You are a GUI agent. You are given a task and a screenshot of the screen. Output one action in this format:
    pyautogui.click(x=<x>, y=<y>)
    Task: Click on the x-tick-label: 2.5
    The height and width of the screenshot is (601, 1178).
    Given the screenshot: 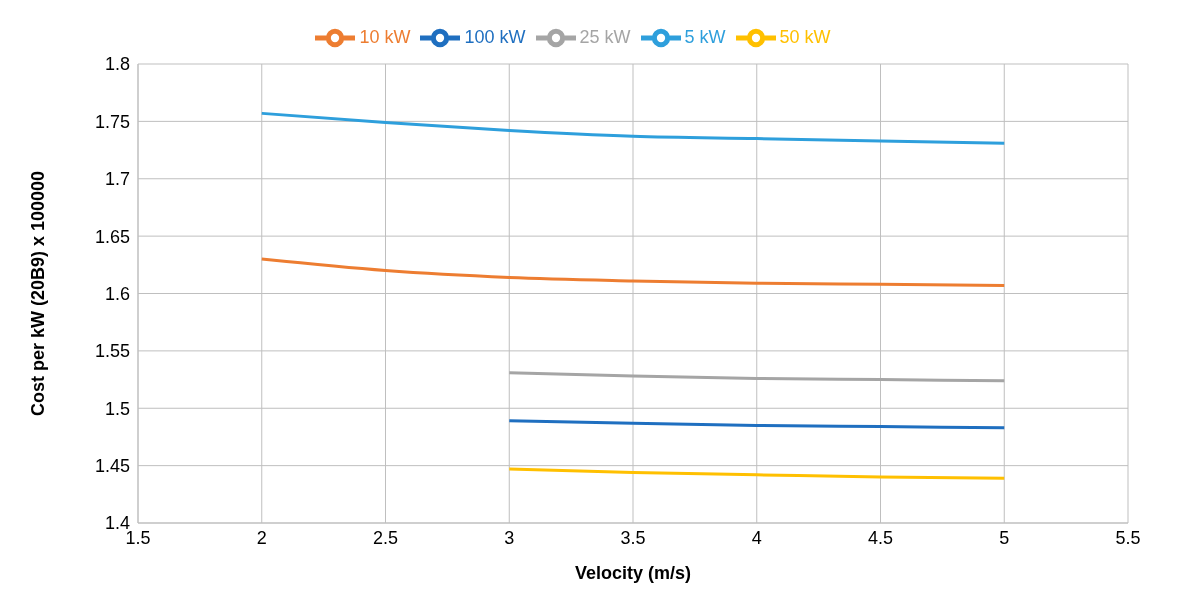 What is the action you would take?
    pyautogui.click(x=385, y=537)
    